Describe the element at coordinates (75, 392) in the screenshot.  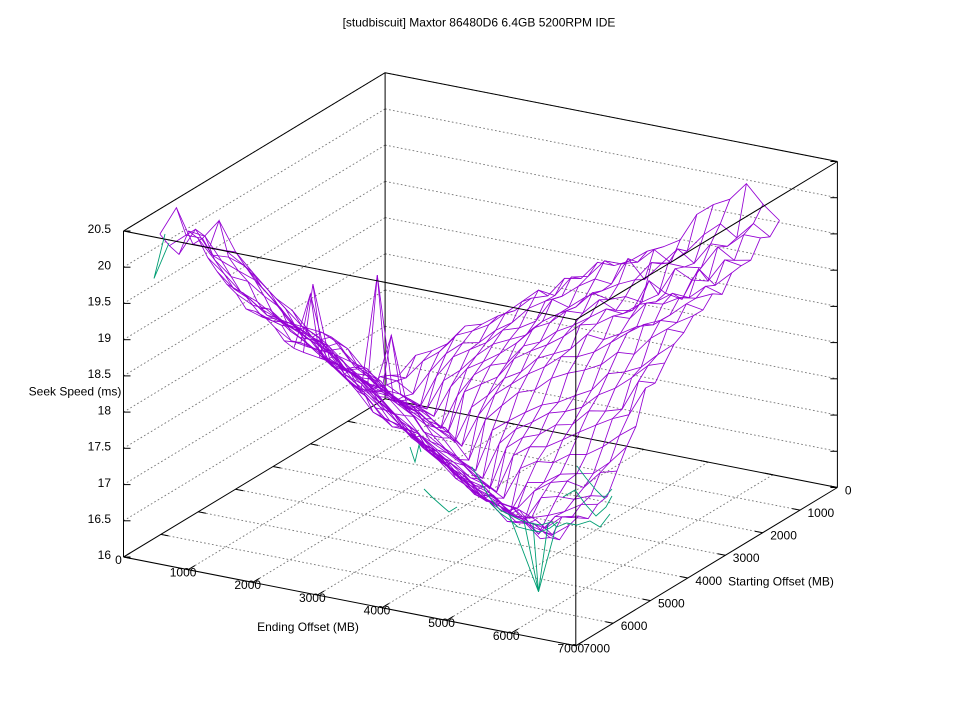
I see `svg-text: Seek Speed (ms)` at that location.